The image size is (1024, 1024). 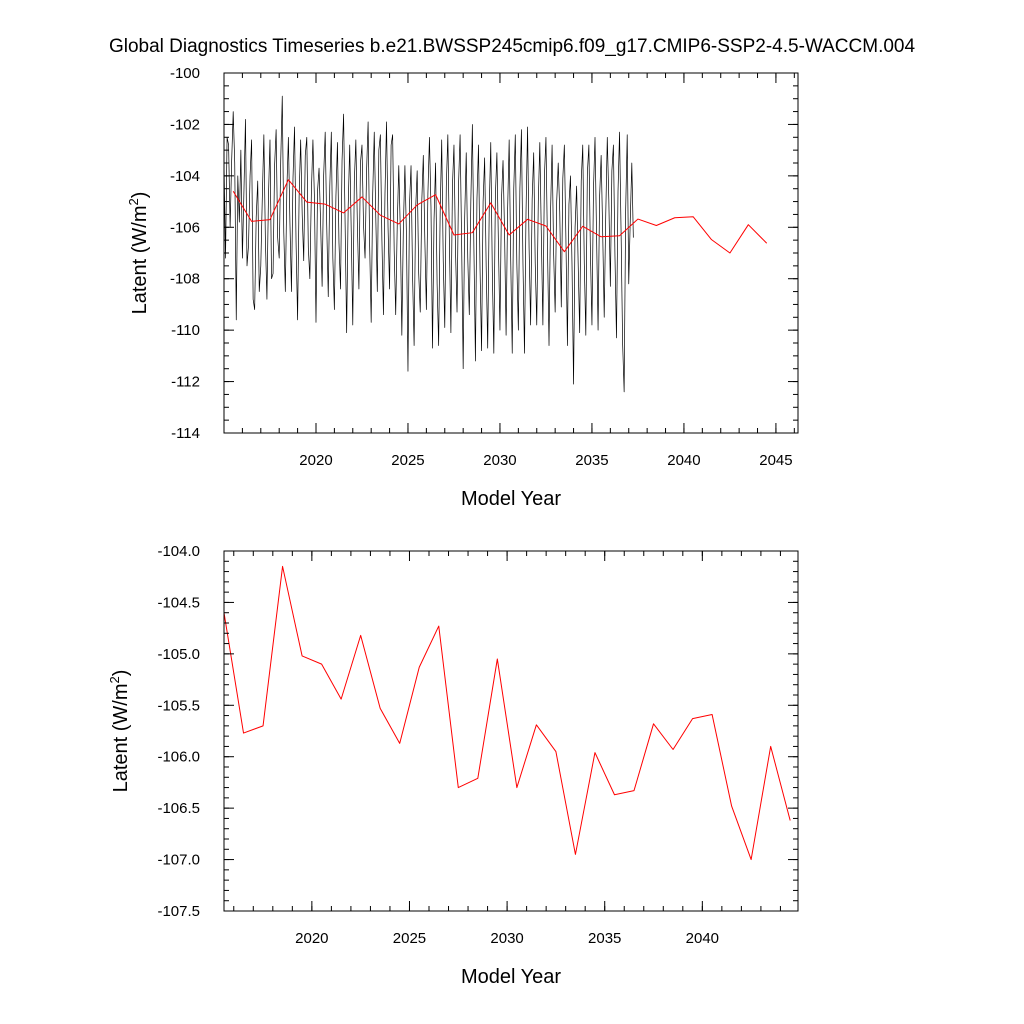 What do you see at coordinates (178, 757) in the screenshot?
I see `y-tick-label: -106.0` at bounding box center [178, 757].